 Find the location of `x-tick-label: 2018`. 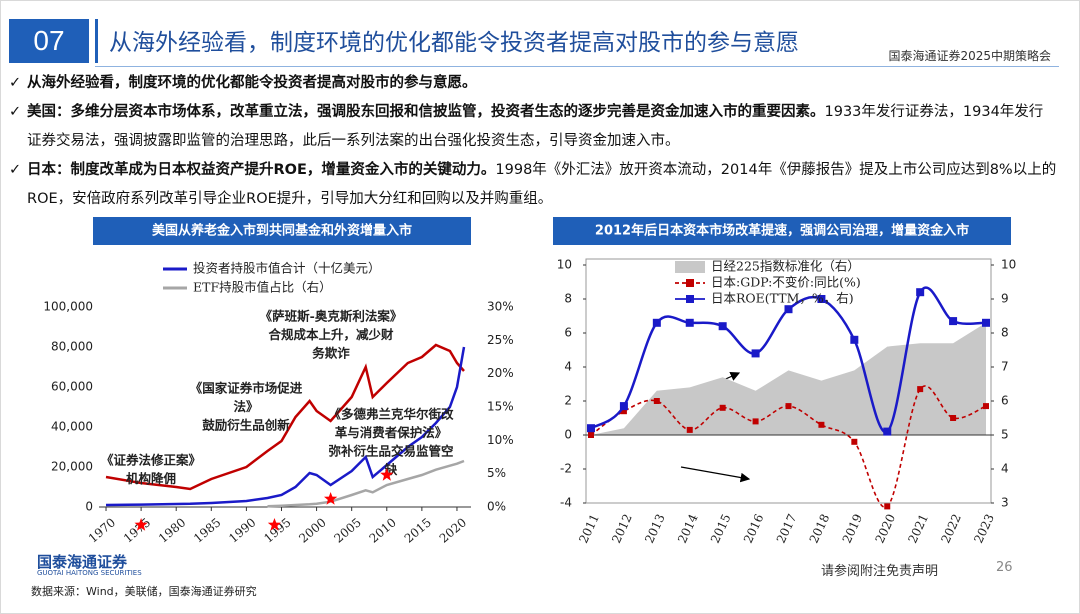

x-tick-label: 2018 is located at coordinates (820, 529).